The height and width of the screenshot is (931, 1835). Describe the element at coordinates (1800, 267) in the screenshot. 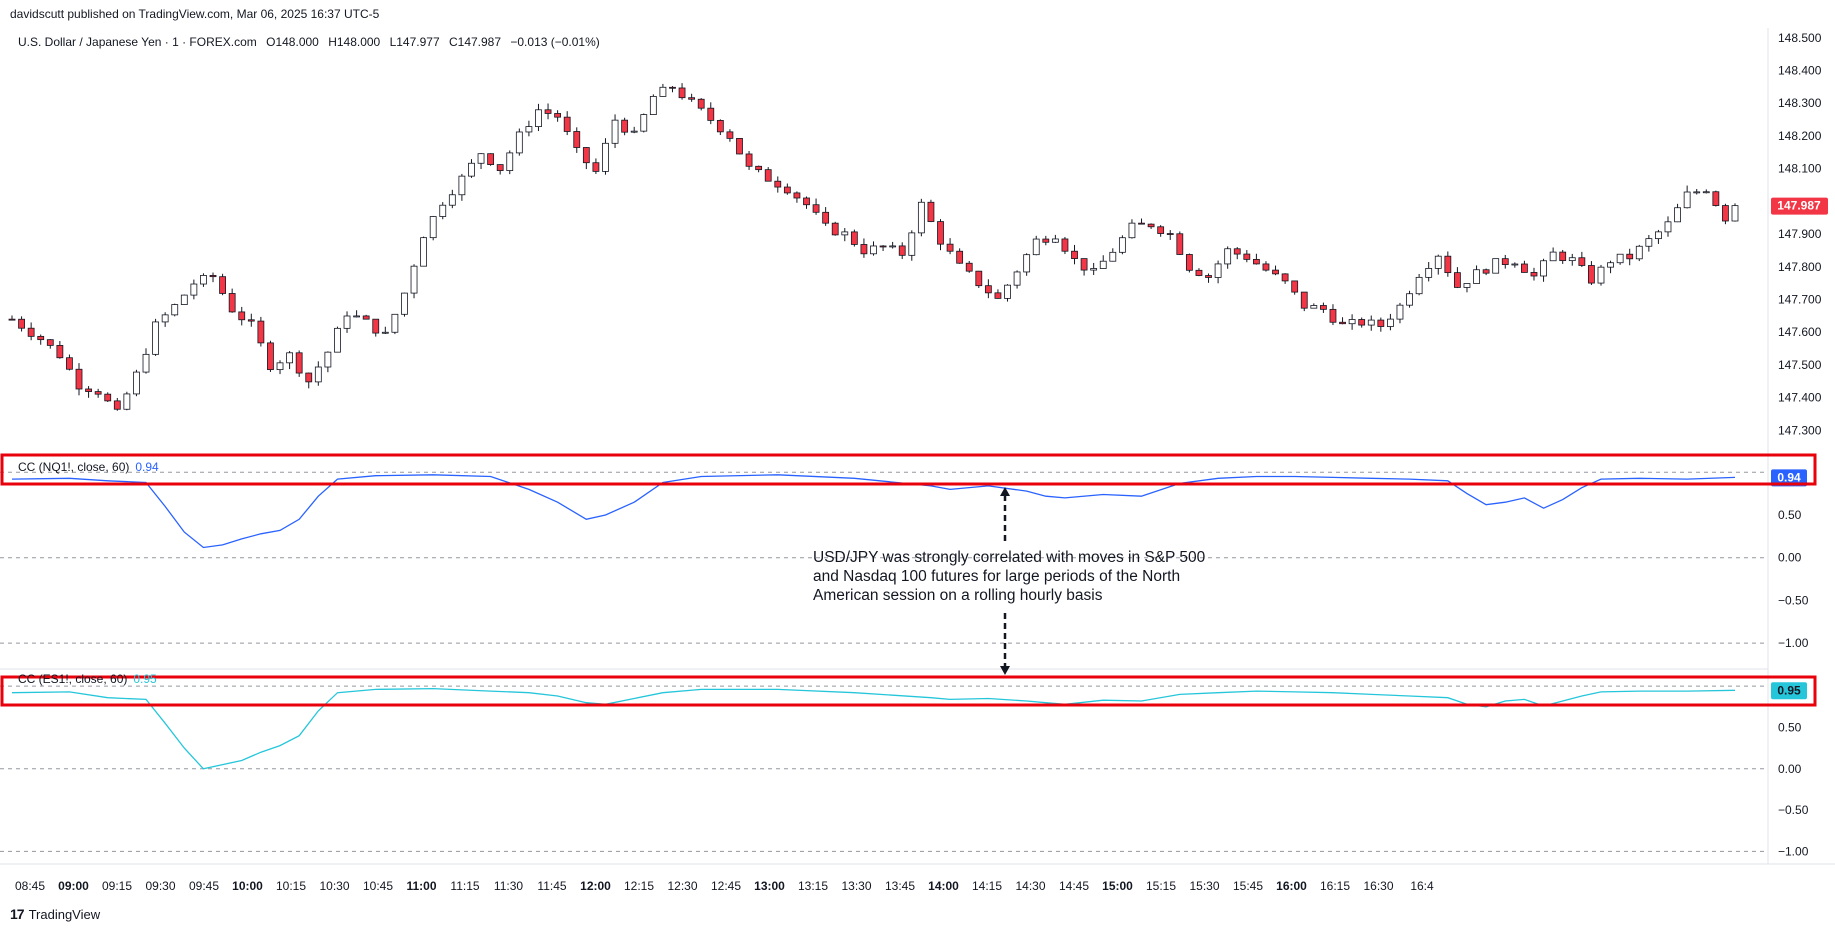

I see `price-tick-label: 147.800` at that location.